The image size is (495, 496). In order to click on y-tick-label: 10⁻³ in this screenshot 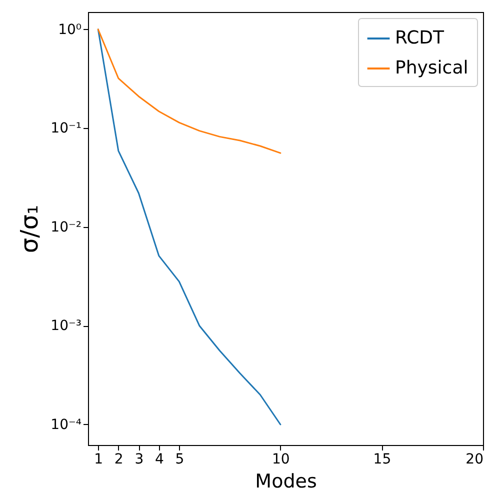, I will do `click(66, 326)`.